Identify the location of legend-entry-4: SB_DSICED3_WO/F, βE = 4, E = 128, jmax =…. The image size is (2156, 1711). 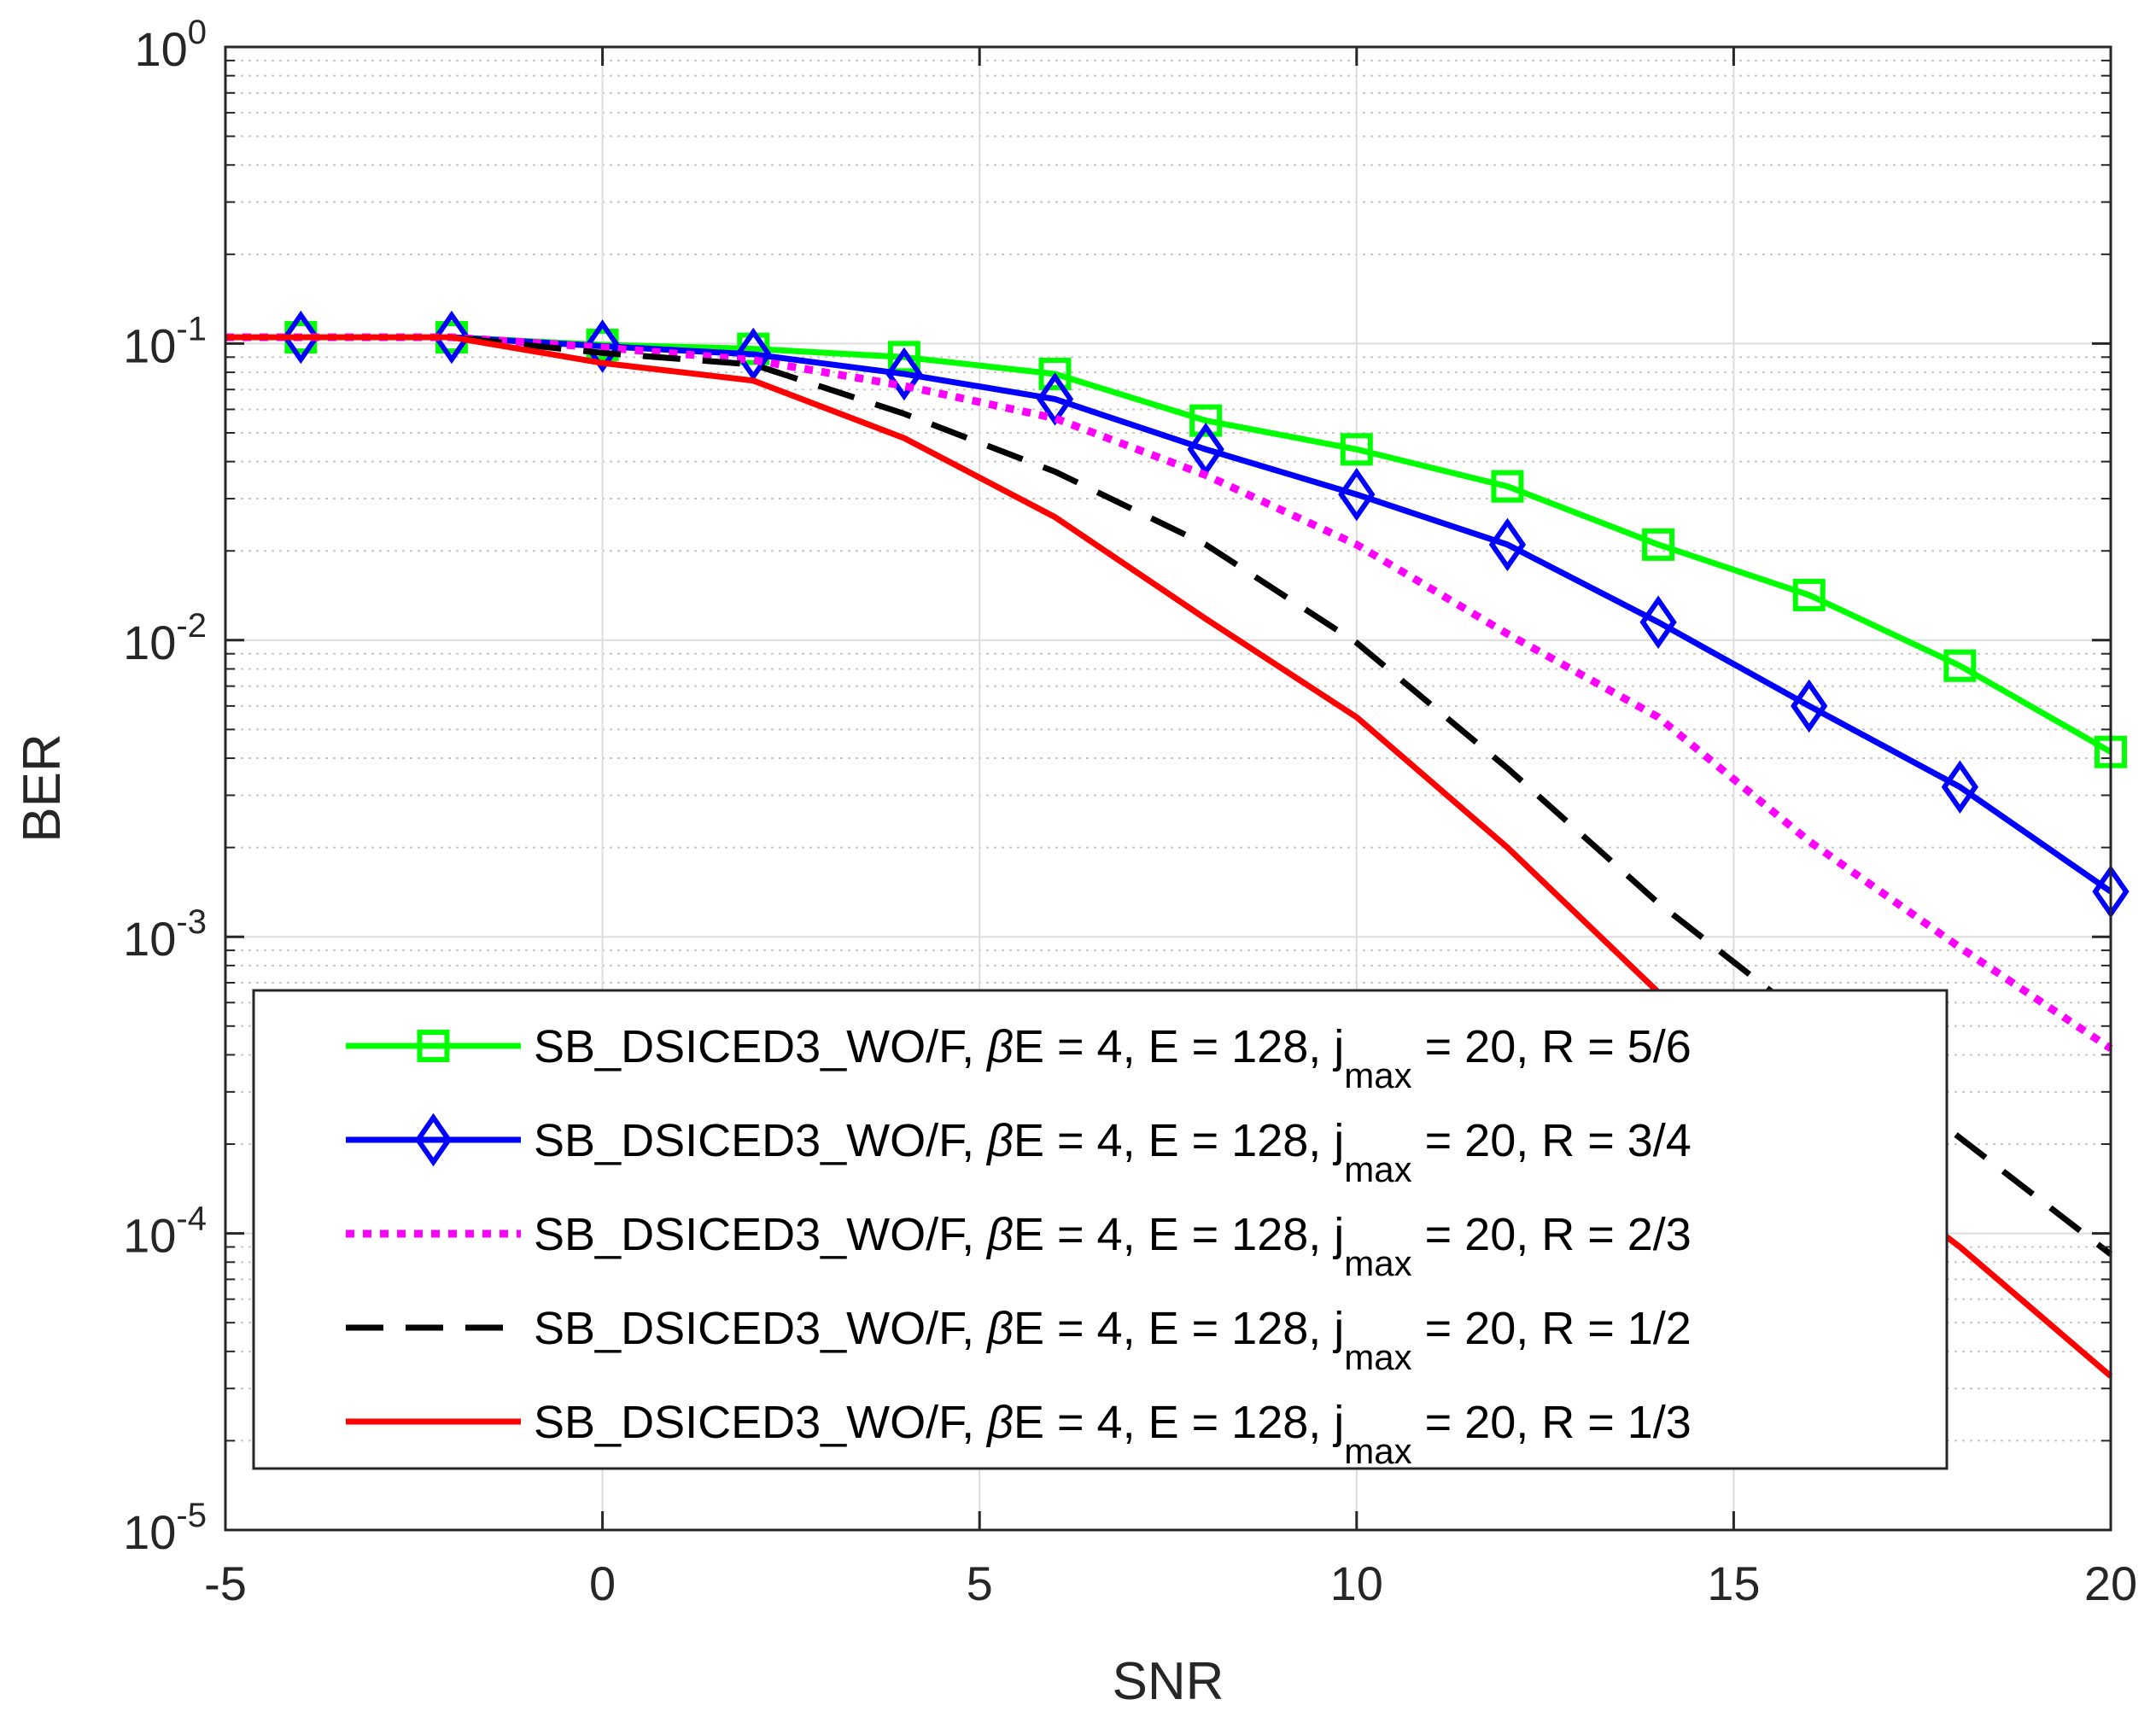
(1018, 1434).